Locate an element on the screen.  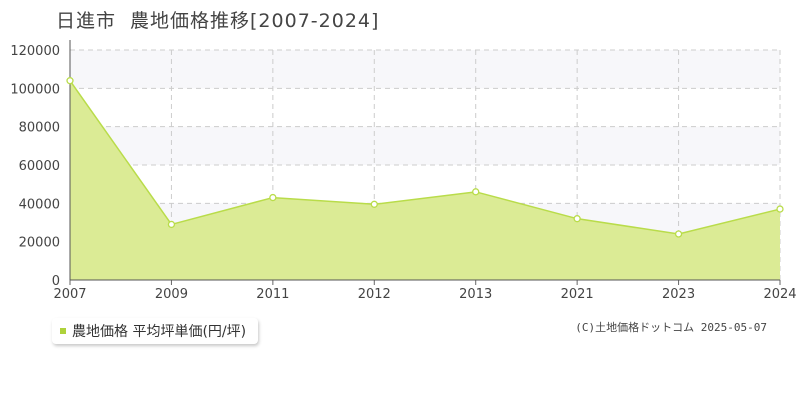
y-tick-label: 80000 is located at coordinates (39, 128).